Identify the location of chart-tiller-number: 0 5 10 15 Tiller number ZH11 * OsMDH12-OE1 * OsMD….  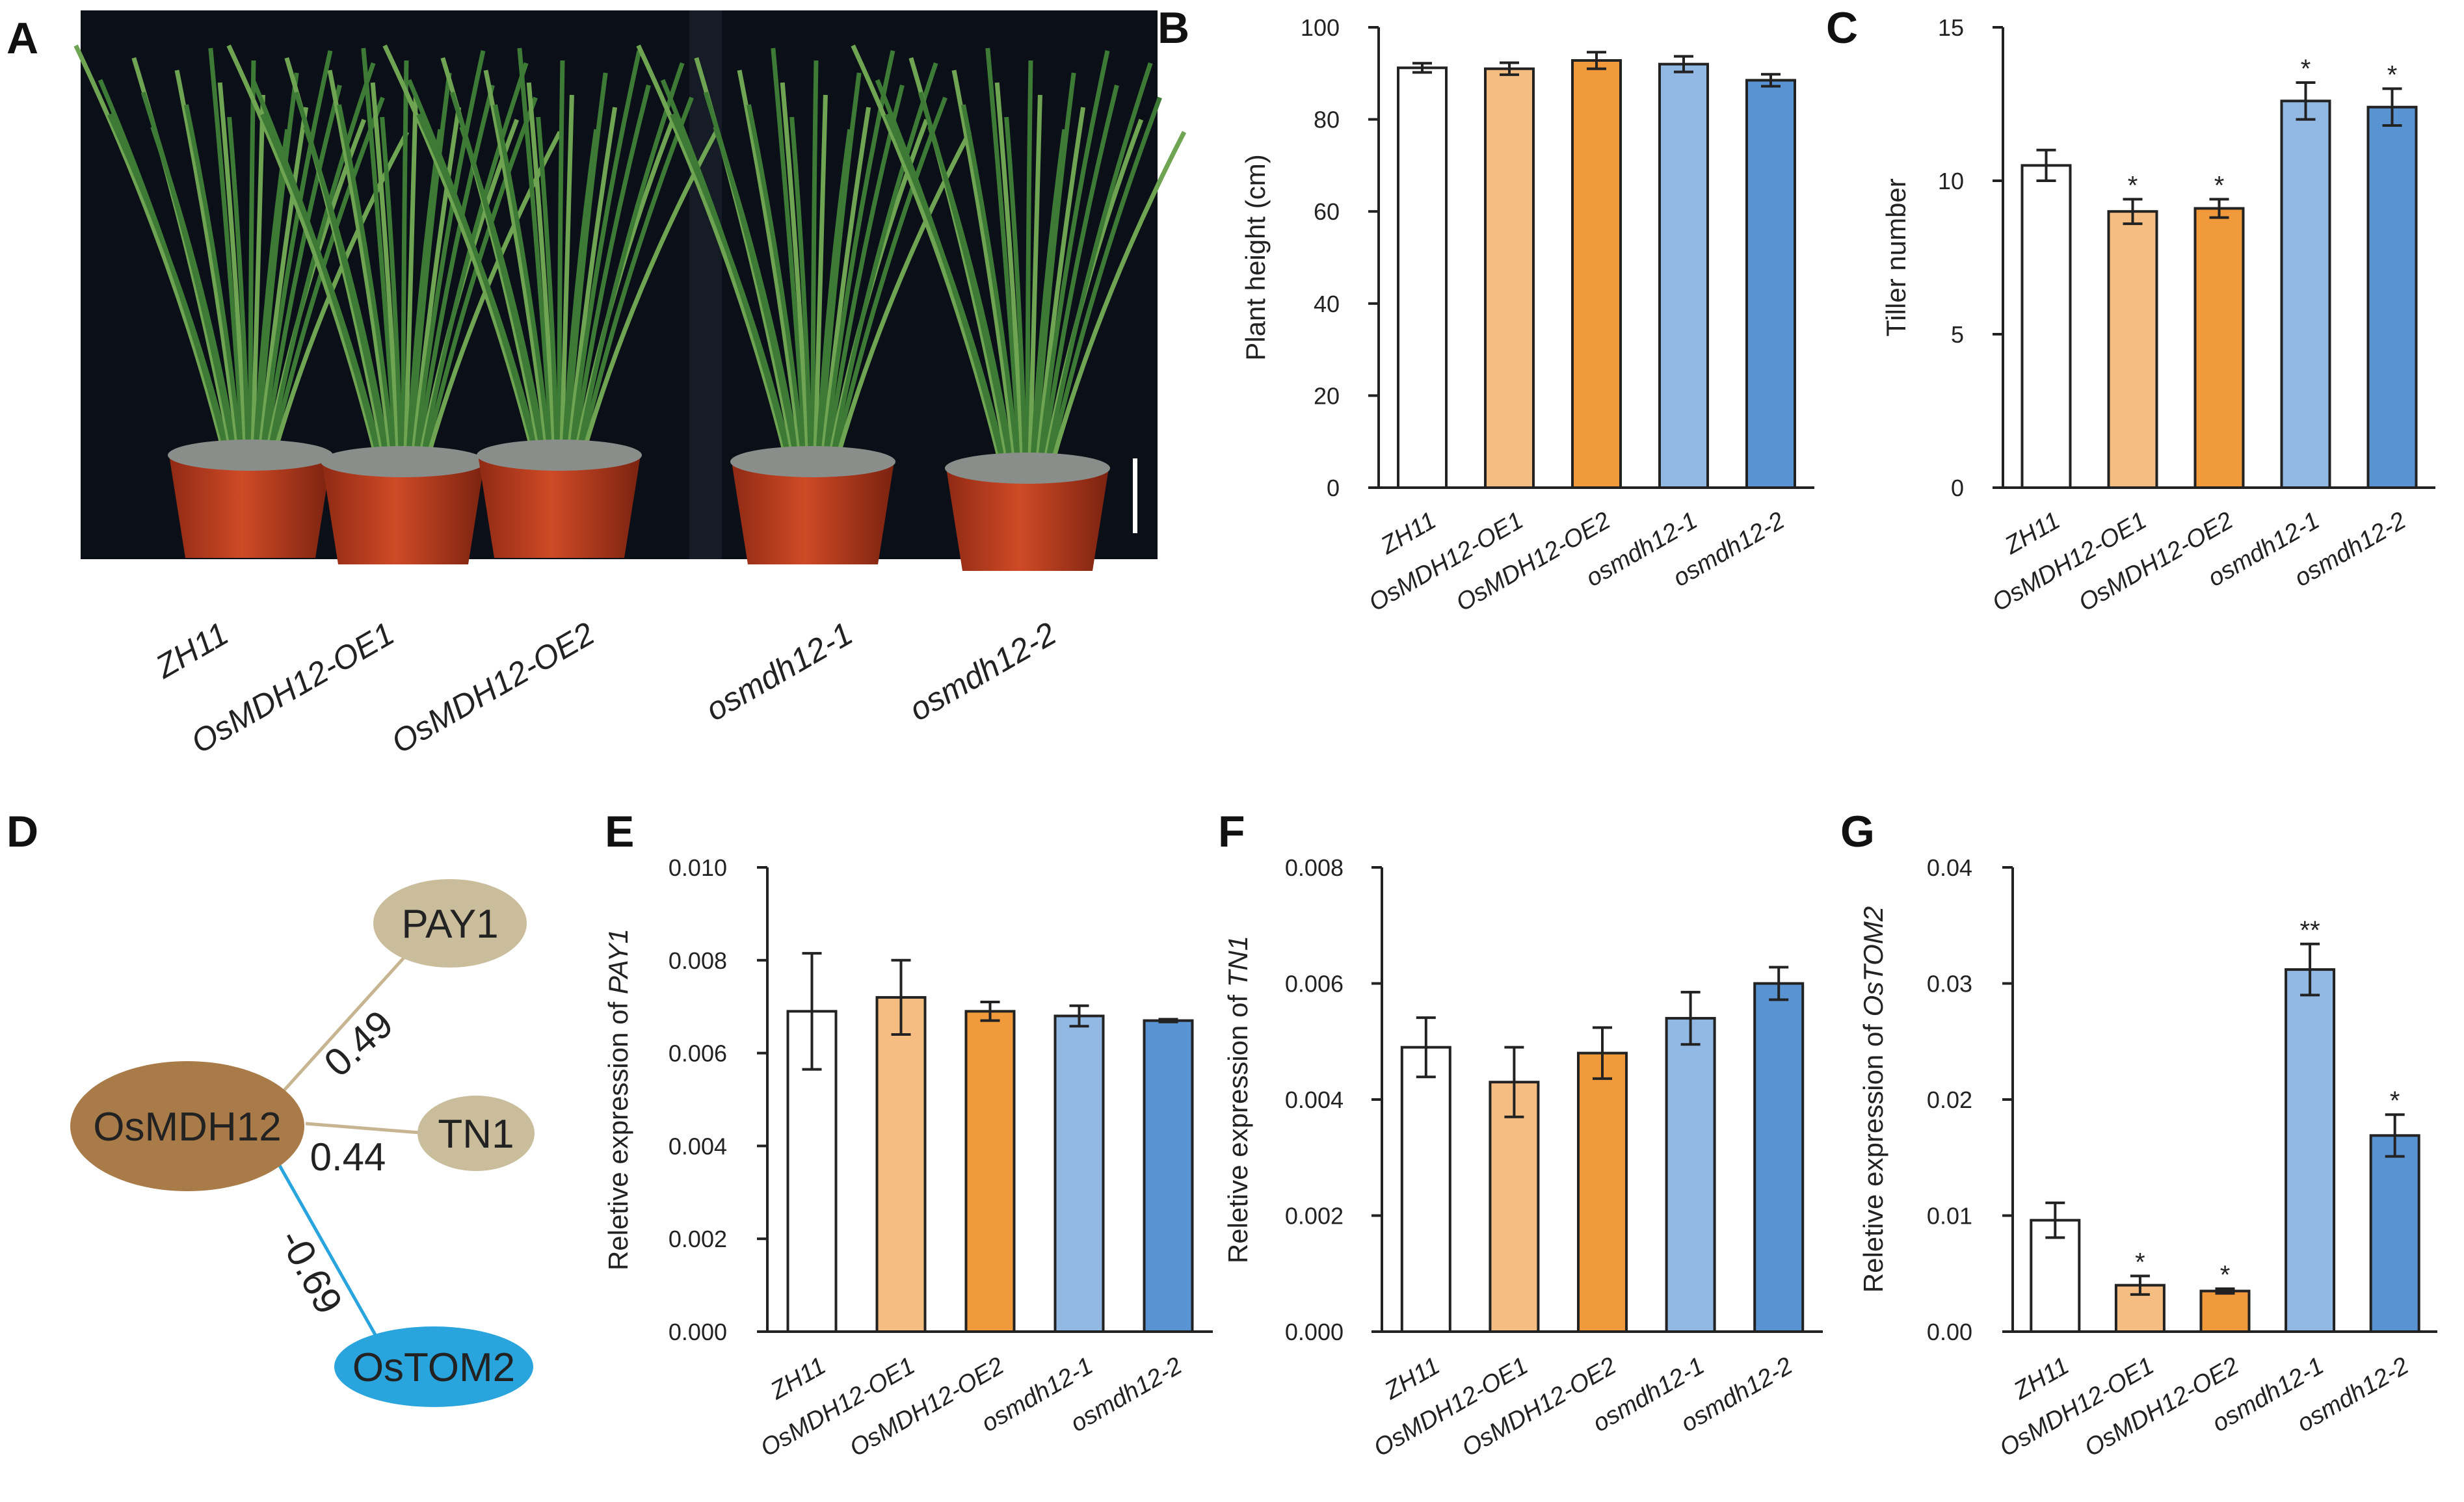
(2158, 315).